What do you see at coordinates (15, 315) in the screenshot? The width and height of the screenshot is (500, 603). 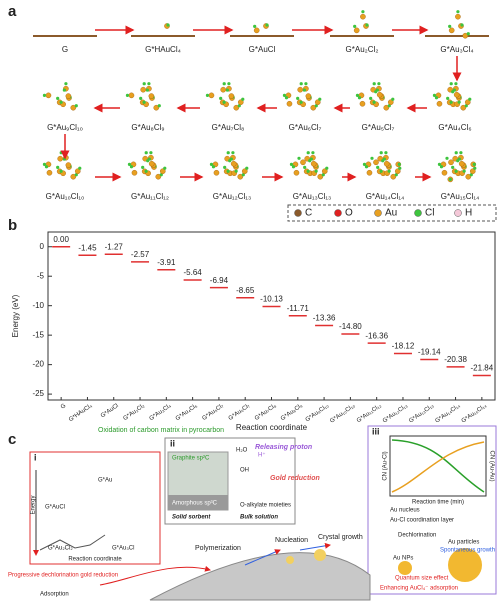 I see `y-axis-label: Energy (eV)` at bounding box center [15, 315].